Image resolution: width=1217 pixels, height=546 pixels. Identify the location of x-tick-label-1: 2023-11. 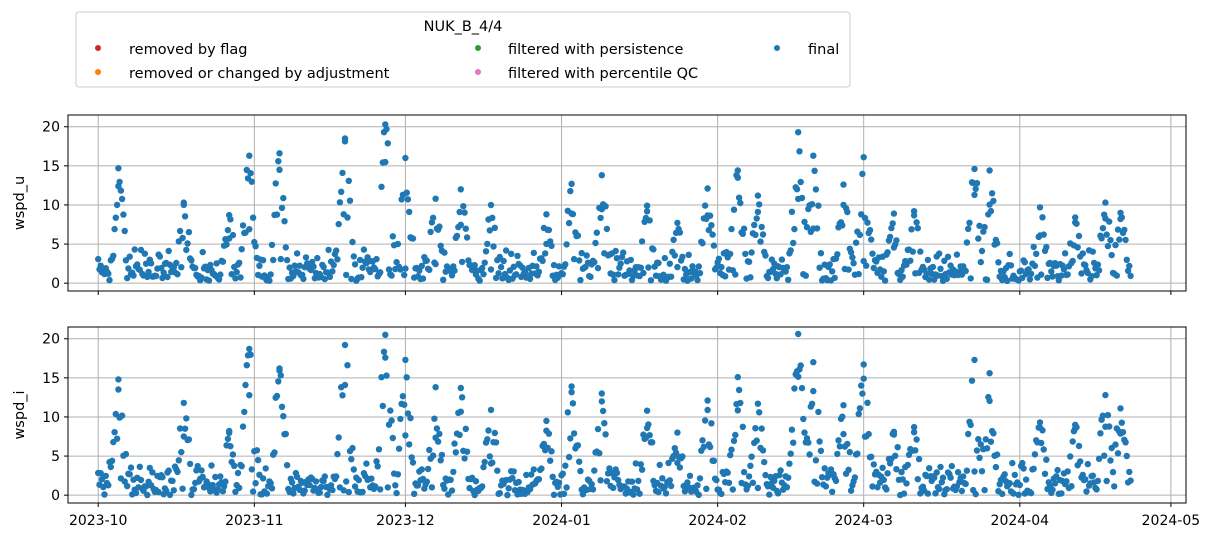
(254, 521).